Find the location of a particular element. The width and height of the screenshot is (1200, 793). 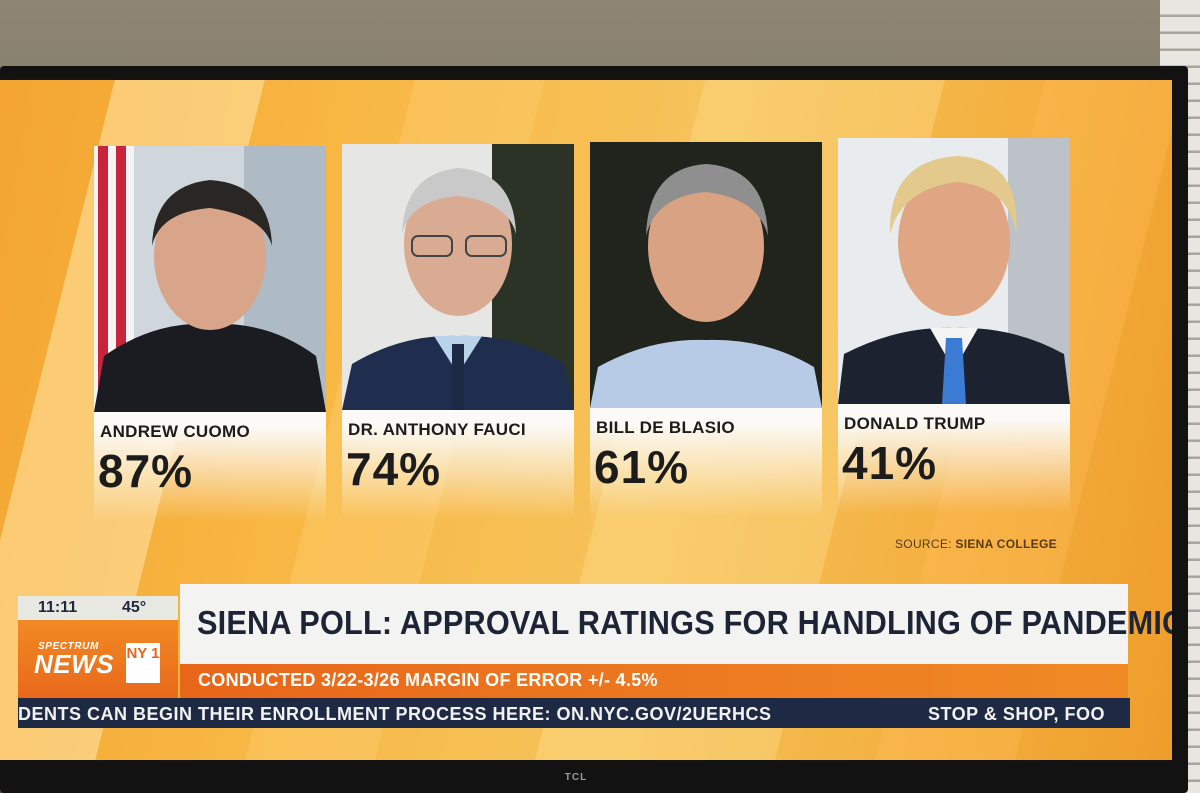

poll-card-cuomo: ANDREW CUOMO 87% is located at coordinates (210, 333).